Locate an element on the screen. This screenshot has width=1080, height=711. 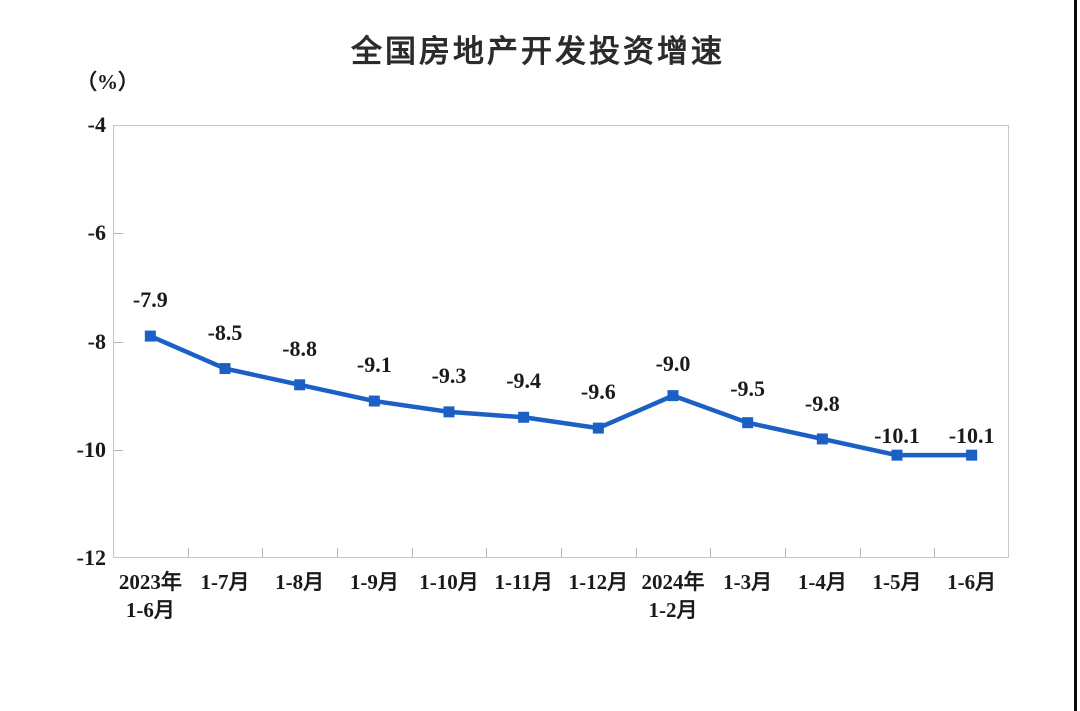
right-edge-bar is located at coordinates (1075, 355).